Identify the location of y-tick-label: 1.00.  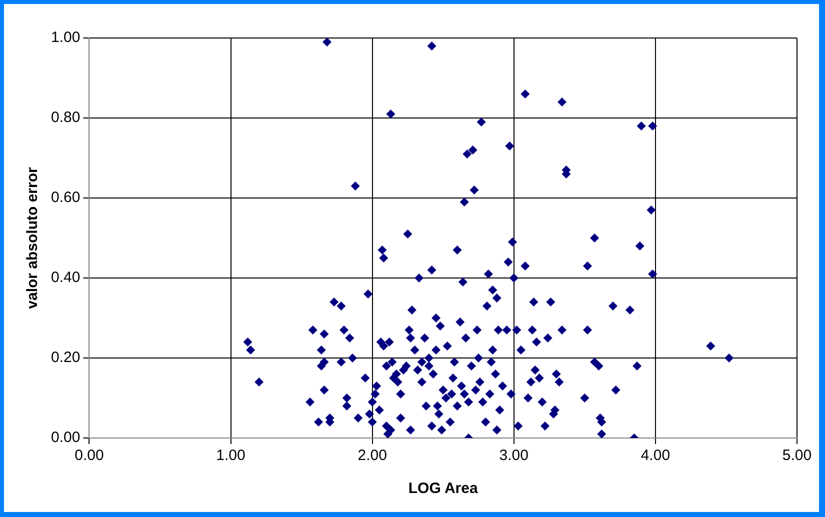
(65, 37).